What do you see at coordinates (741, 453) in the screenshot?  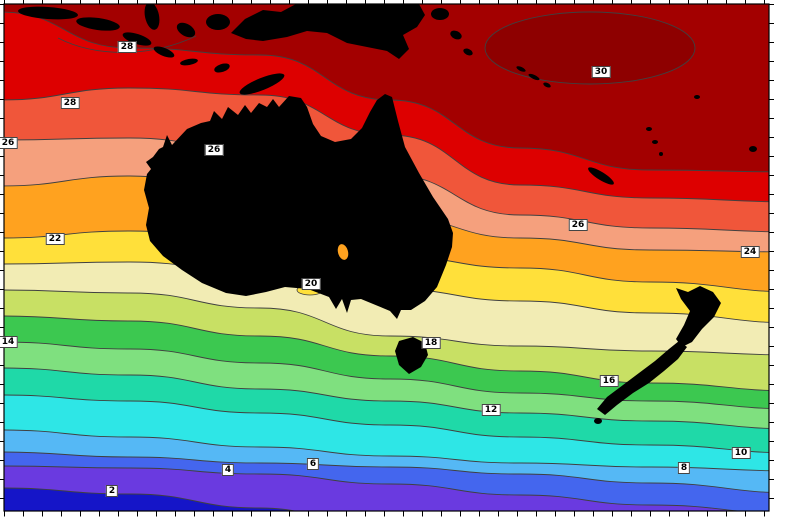 I see `contour-label-10: 10` at bounding box center [741, 453].